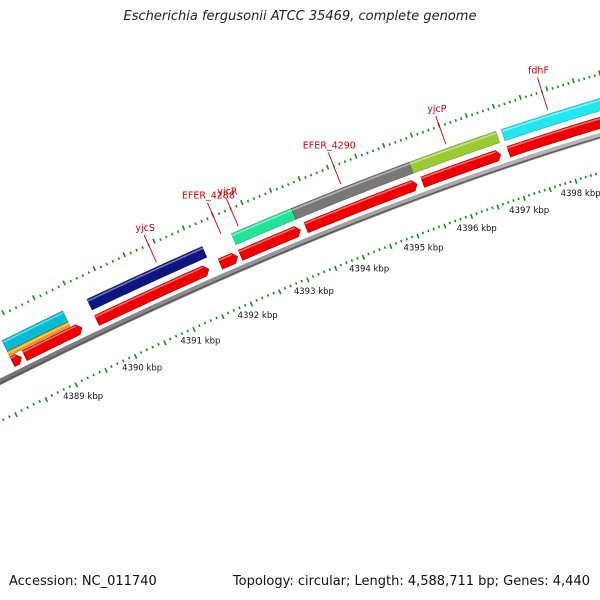 The width and height of the screenshot is (600, 600). What do you see at coordinates (227, 192) in the screenshot?
I see `gene-label: yjcR` at bounding box center [227, 192].